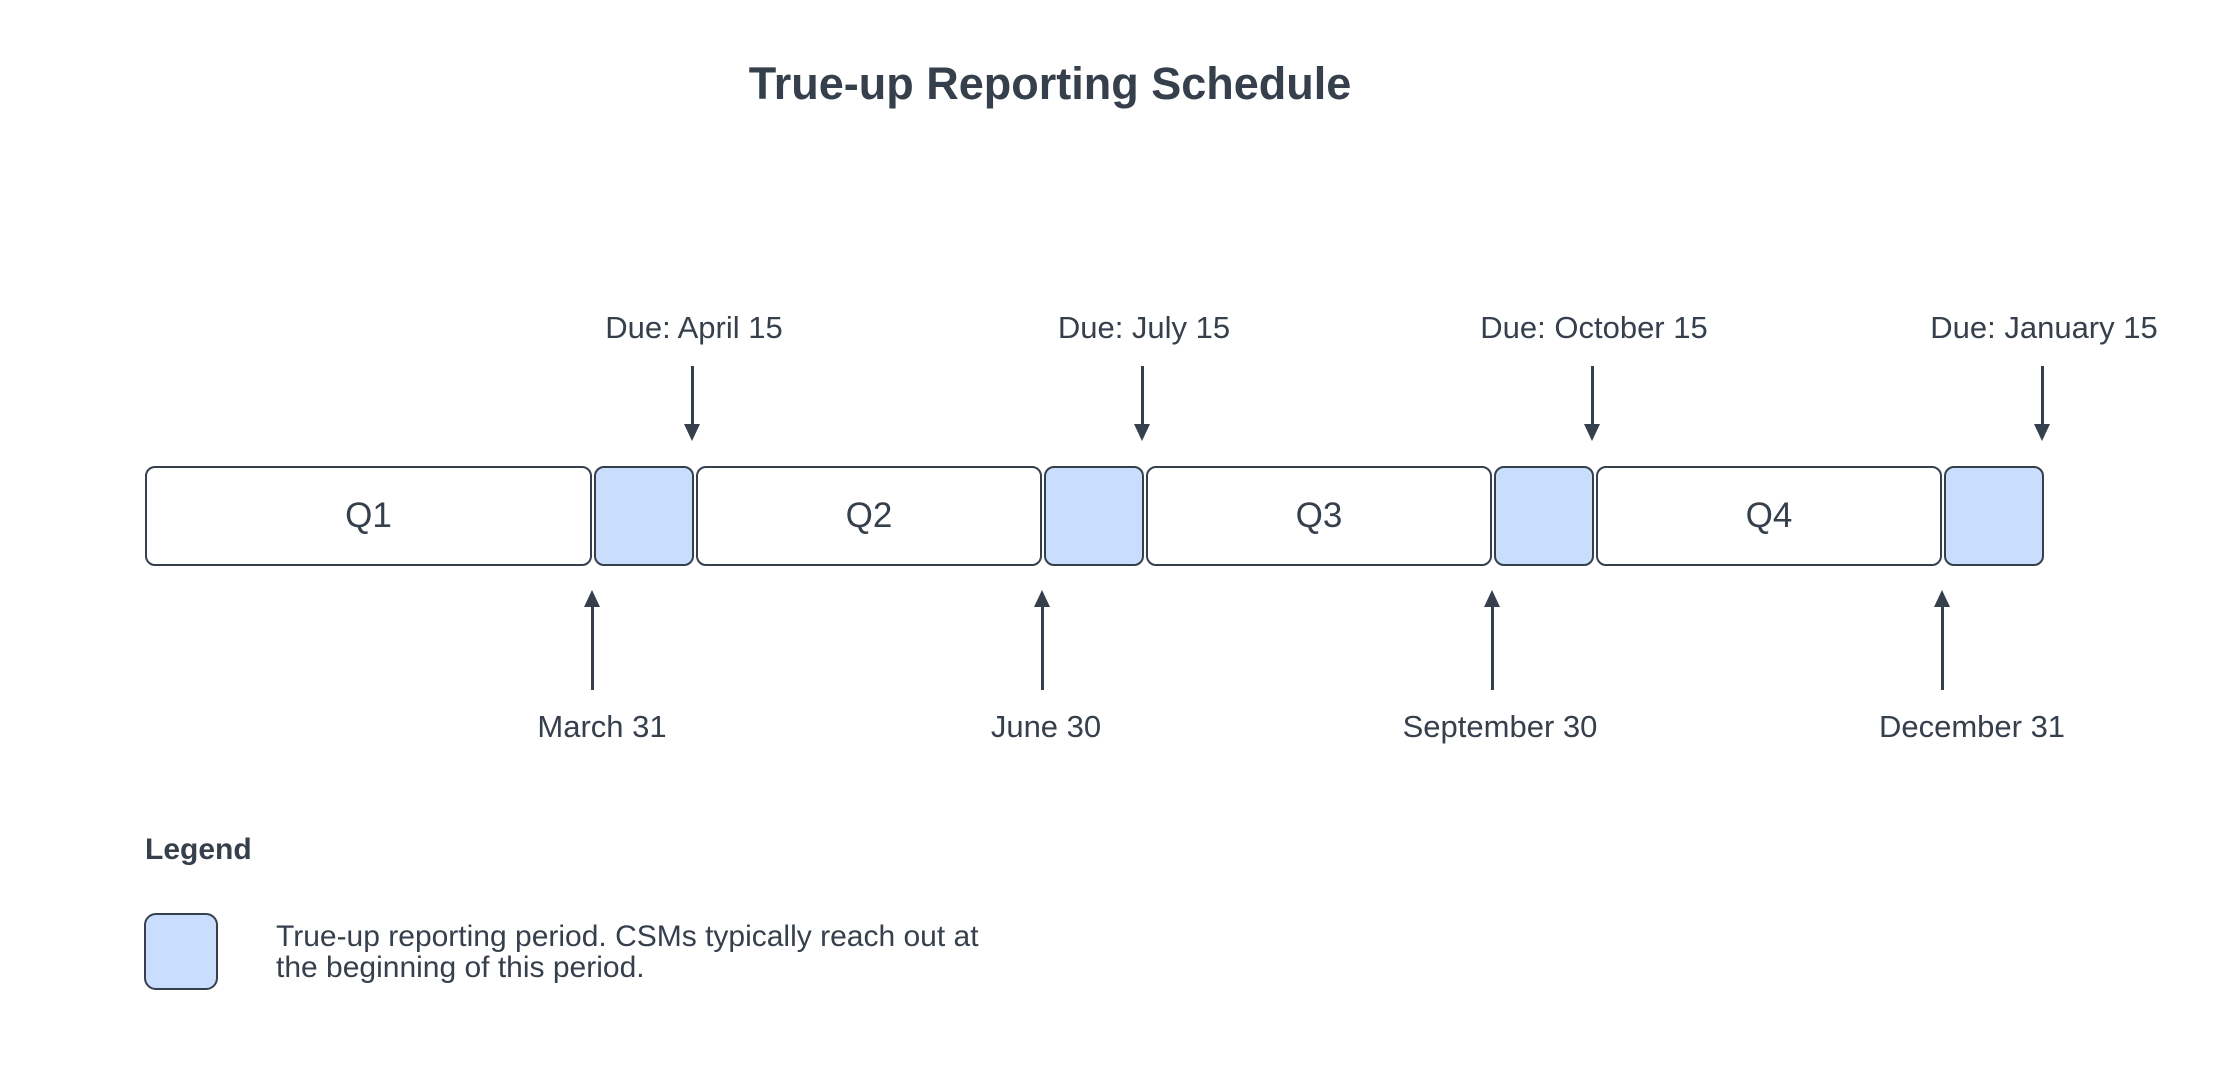 This screenshot has height=1066, width=2224. I want to click on quarter-end-label-q4: December 31, so click(1972, 726).